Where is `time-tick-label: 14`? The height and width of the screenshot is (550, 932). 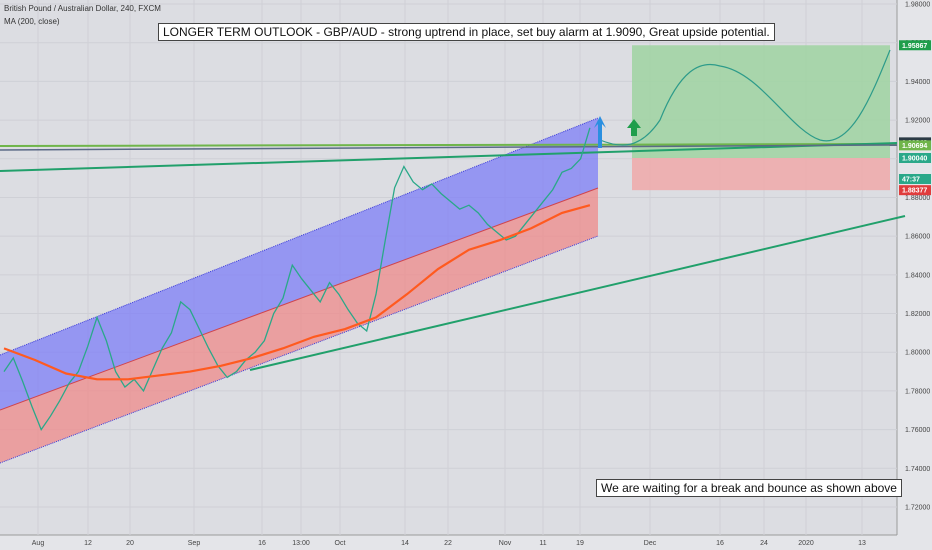 time-tick-label: 14 is located at coordinates (405, 543).